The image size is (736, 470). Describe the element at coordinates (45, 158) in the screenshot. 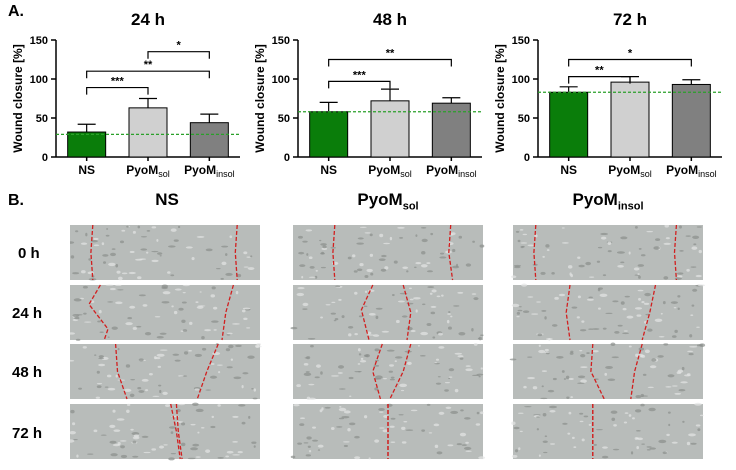

I see `y-tick-label: 0` at that location.